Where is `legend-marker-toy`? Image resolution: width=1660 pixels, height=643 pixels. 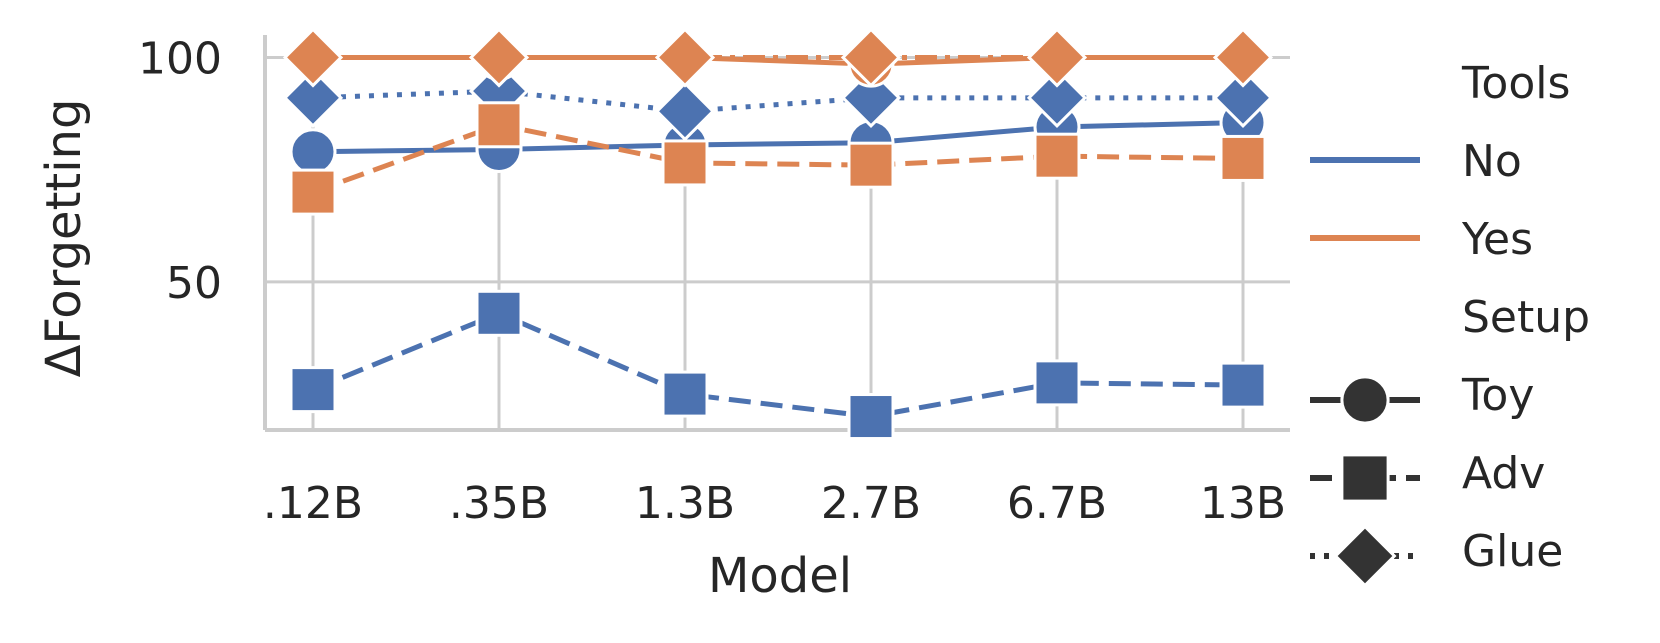 legend-marker-toy is located at coordinates (1365, 400).